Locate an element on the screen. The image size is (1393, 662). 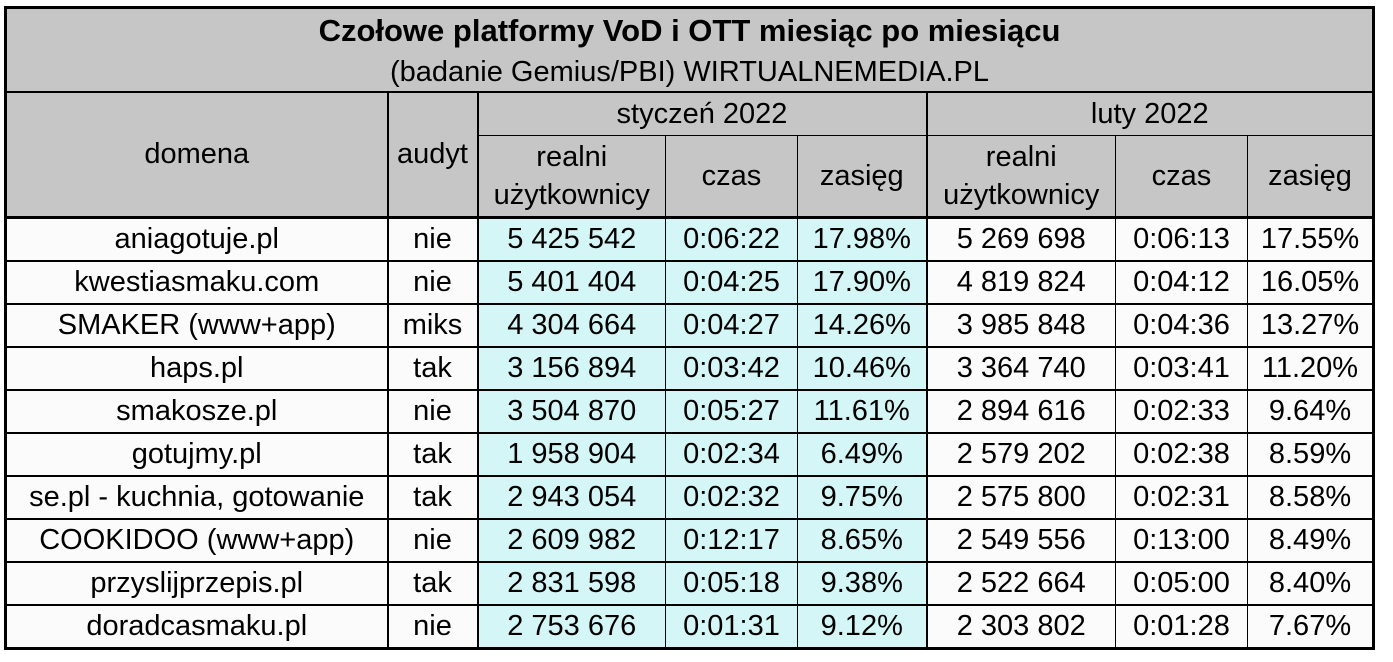
feb-reach-cell: 8.49% is located at coordinates (1310, 540).